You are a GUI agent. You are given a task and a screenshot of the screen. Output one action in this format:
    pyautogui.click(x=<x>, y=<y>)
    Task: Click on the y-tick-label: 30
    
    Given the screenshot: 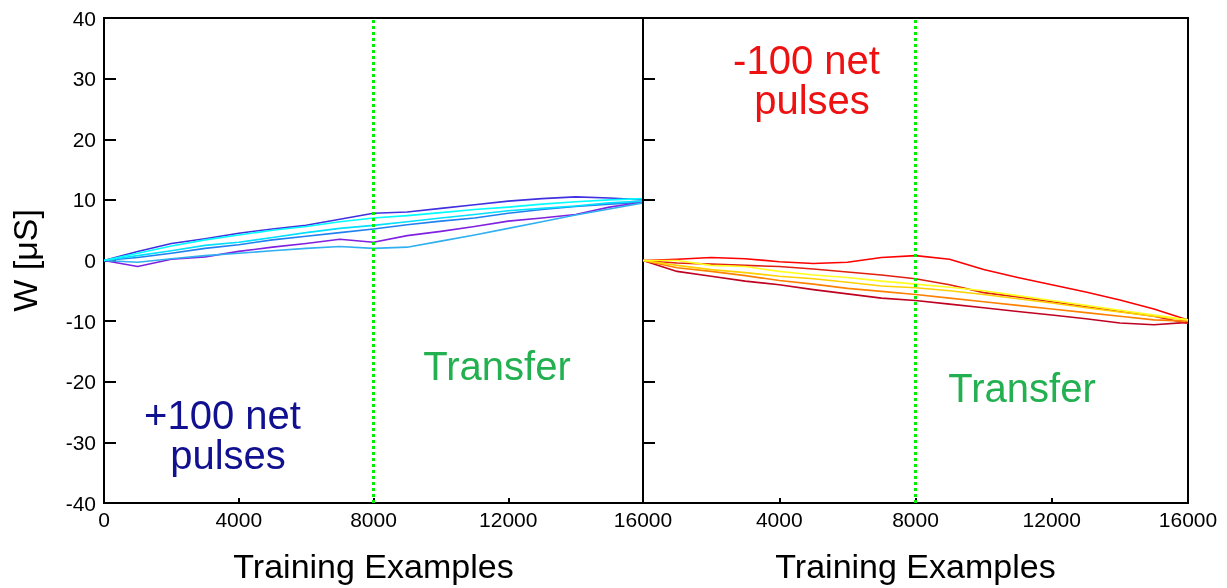 What is the action you would take?
    pyautogui.click(x=84, y=79)
    